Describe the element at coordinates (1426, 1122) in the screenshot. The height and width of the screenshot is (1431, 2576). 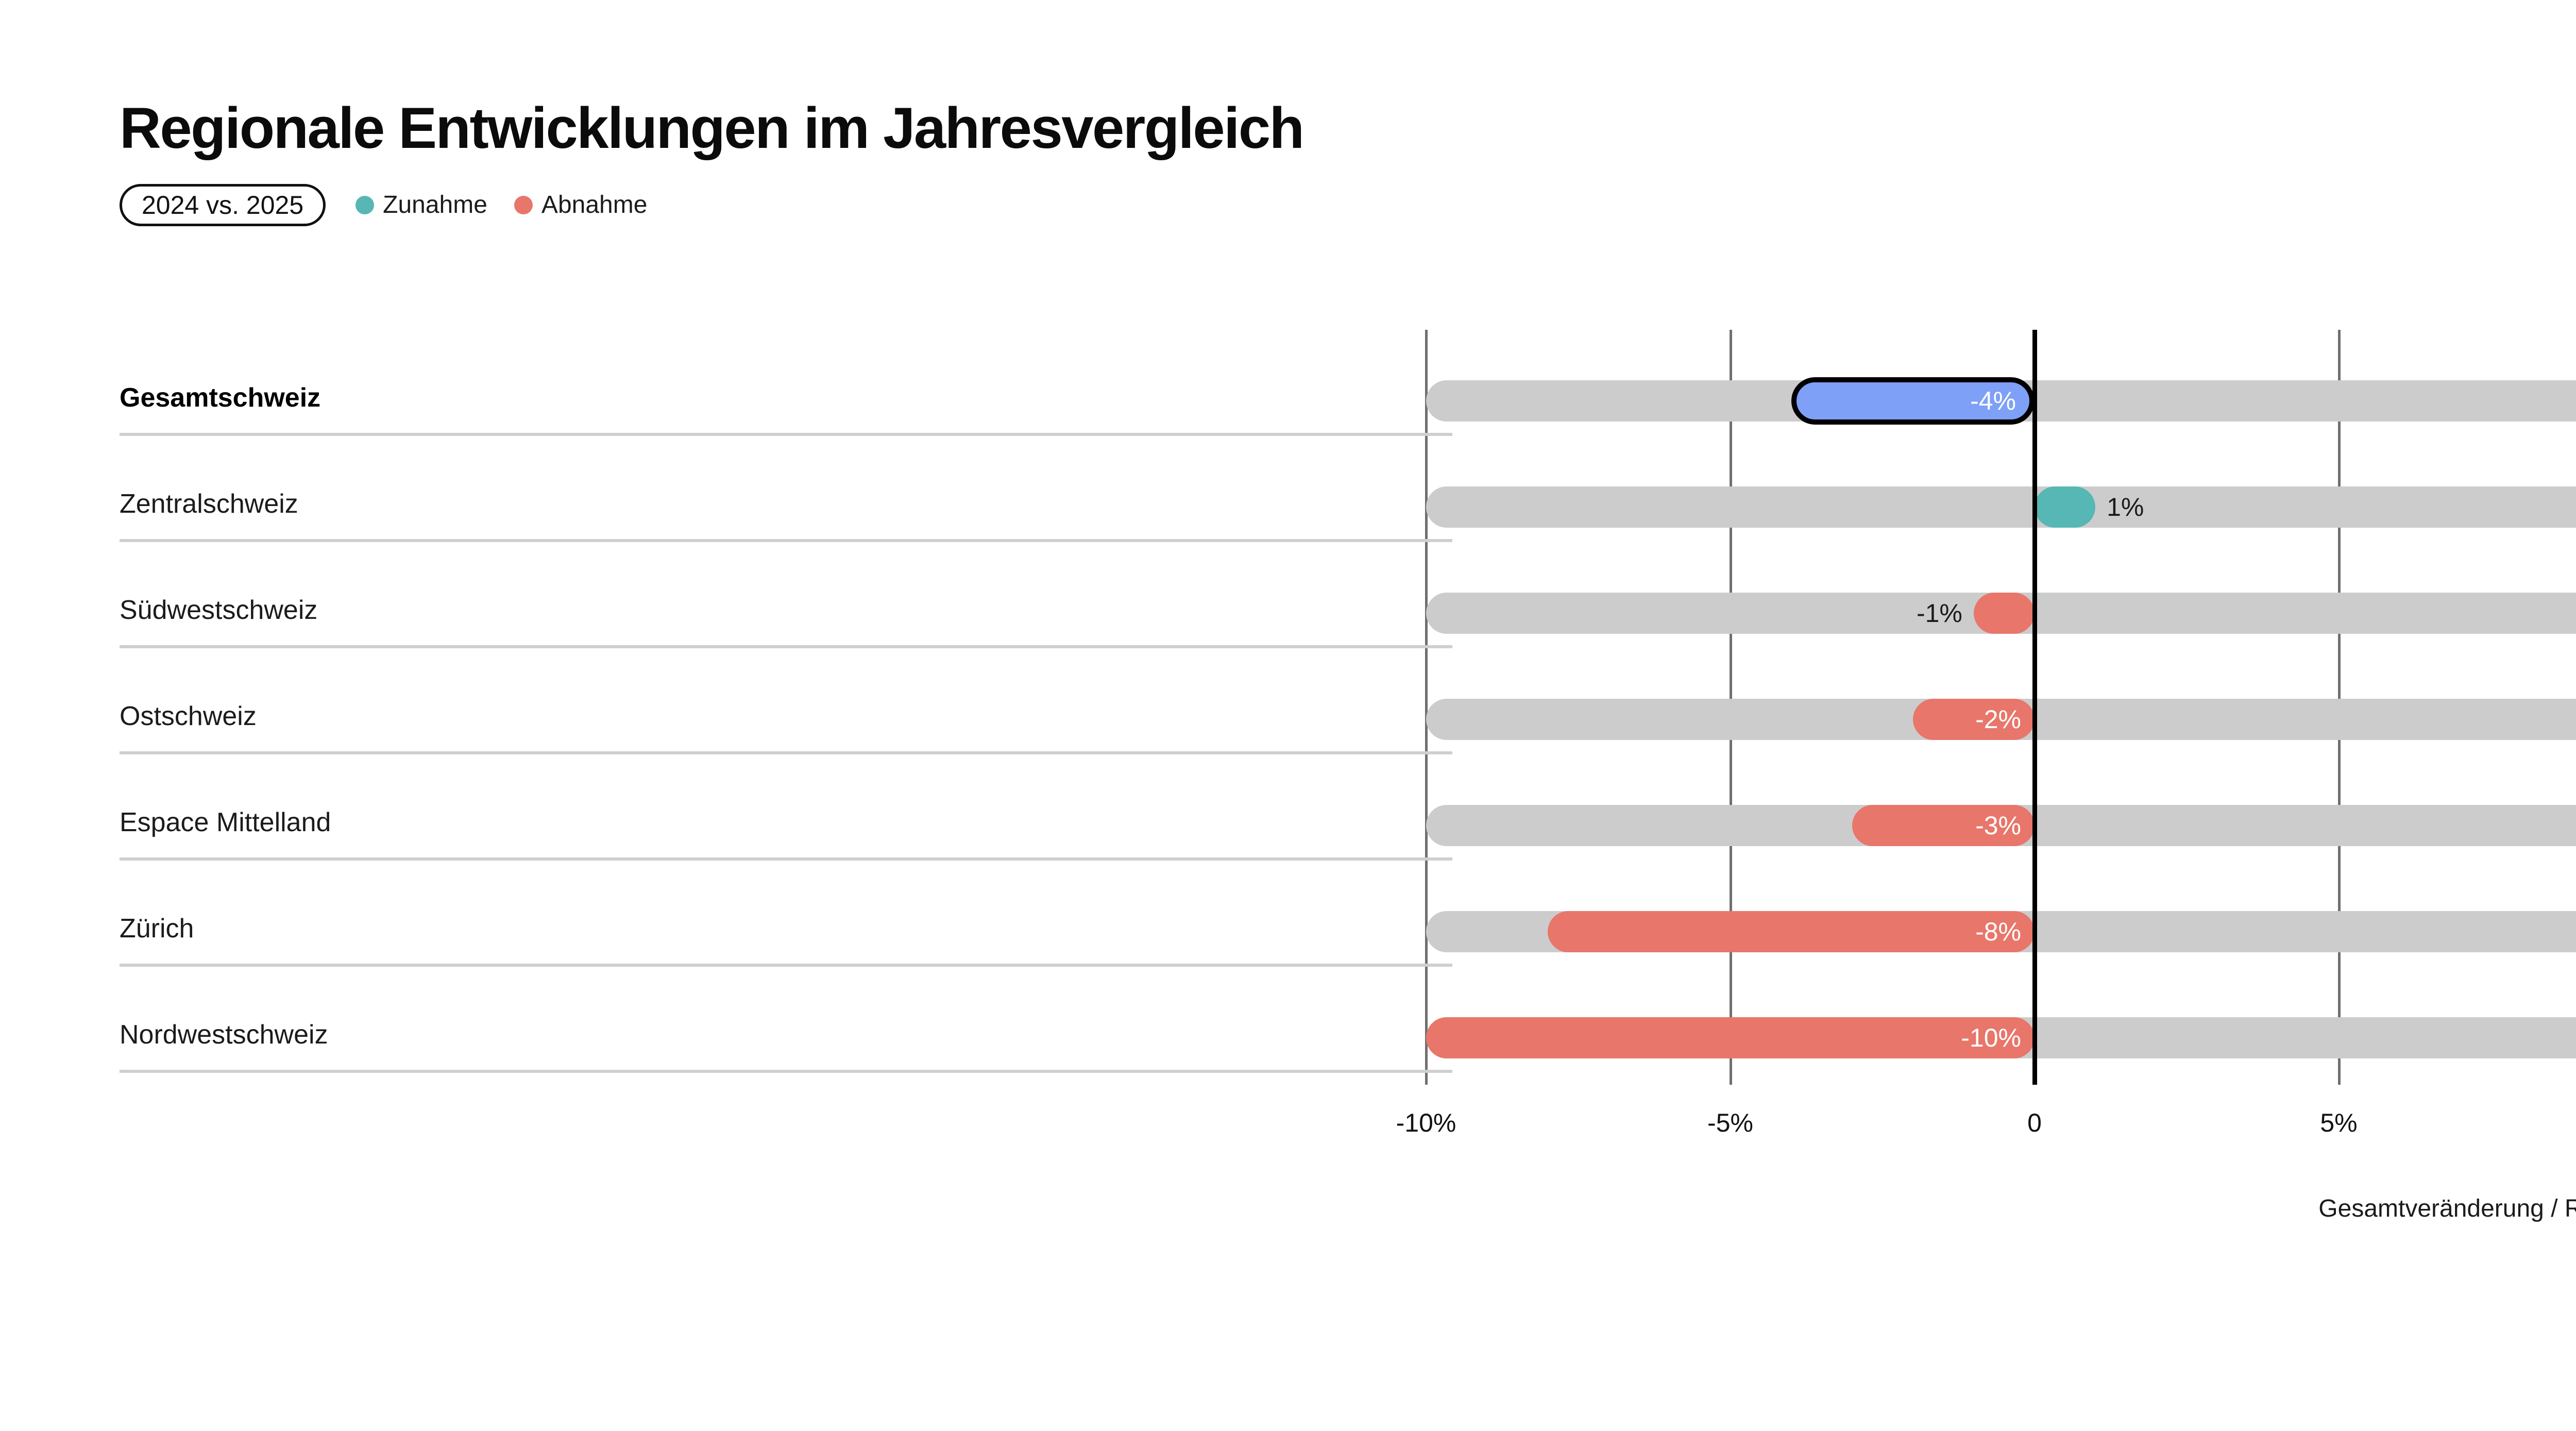
I see `axis-tick-label: -10%` at that location.